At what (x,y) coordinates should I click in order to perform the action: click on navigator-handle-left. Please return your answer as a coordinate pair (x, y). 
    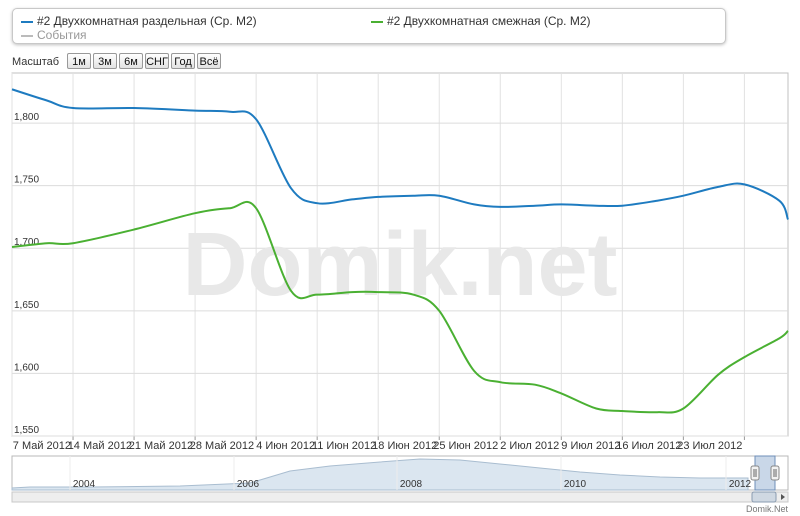
    Looking at the image, I should click on (755, 473).